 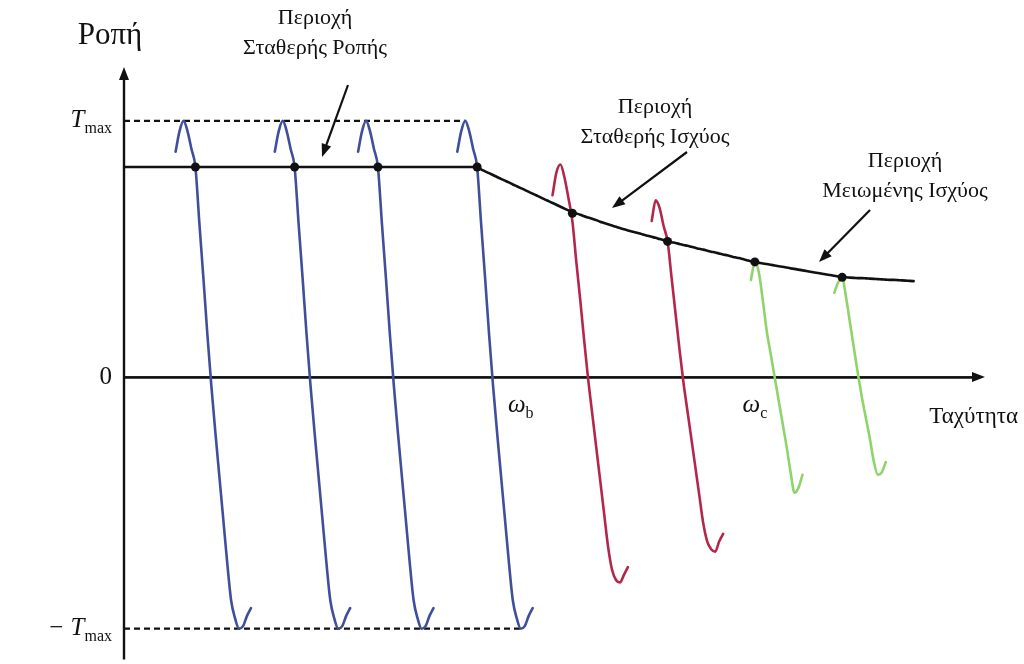 I want to click on x-axis-title: Ταχύτητα, so click(x=974, y=416).